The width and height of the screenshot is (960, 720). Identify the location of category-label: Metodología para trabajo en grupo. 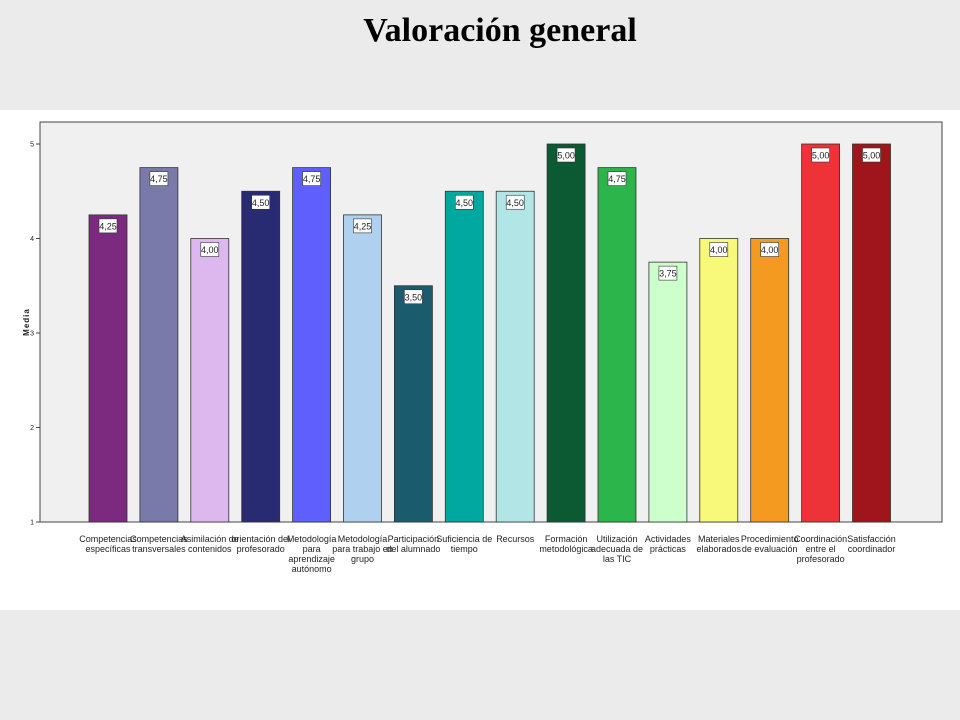
(362, 549).